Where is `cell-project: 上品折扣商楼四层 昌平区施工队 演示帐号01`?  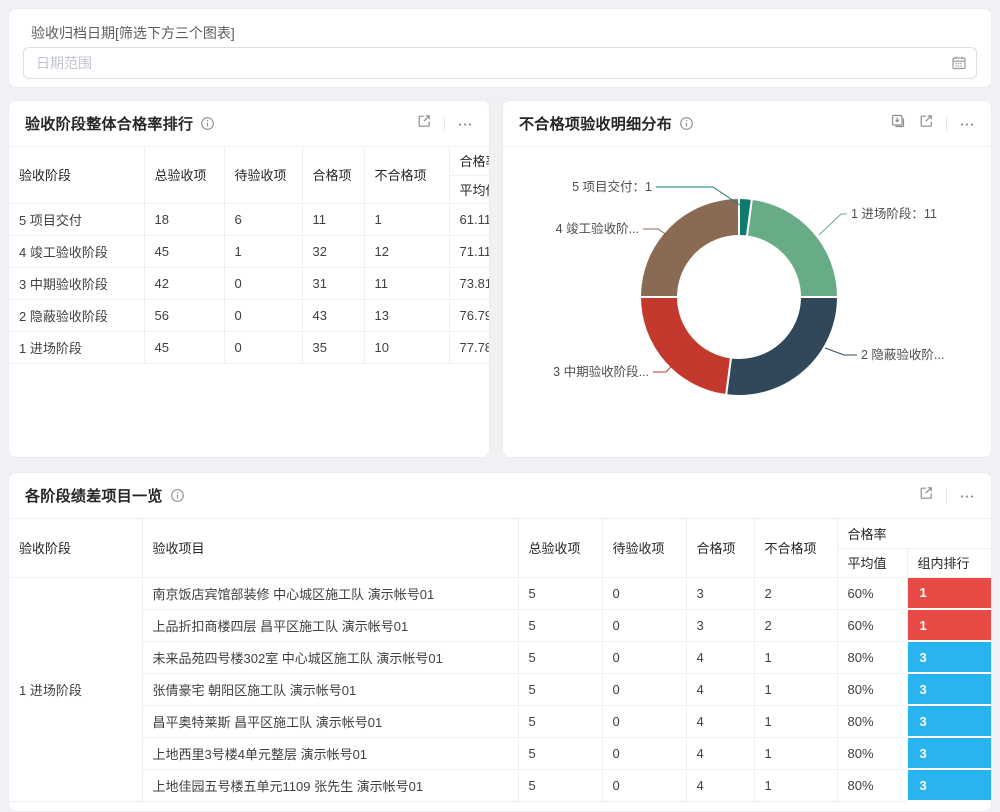 cell-project: 上品折扣商楼四层 昌平区施工队 演示帐号01 is located at coordinates (330, 625).